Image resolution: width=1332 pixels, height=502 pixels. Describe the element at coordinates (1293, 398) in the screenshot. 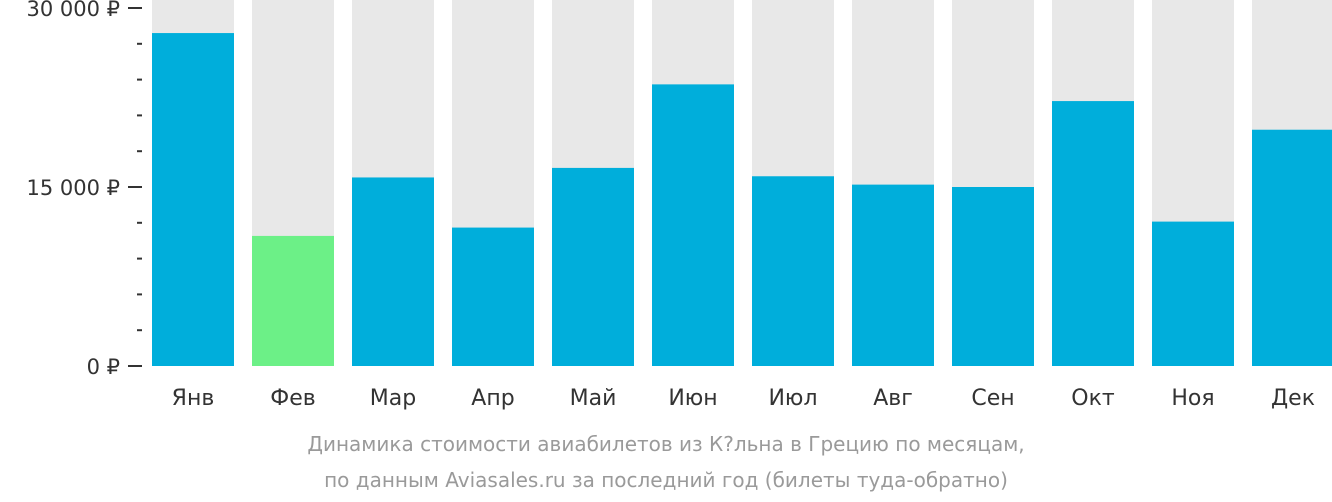

I see `x-tick-label: Дек` at that location.